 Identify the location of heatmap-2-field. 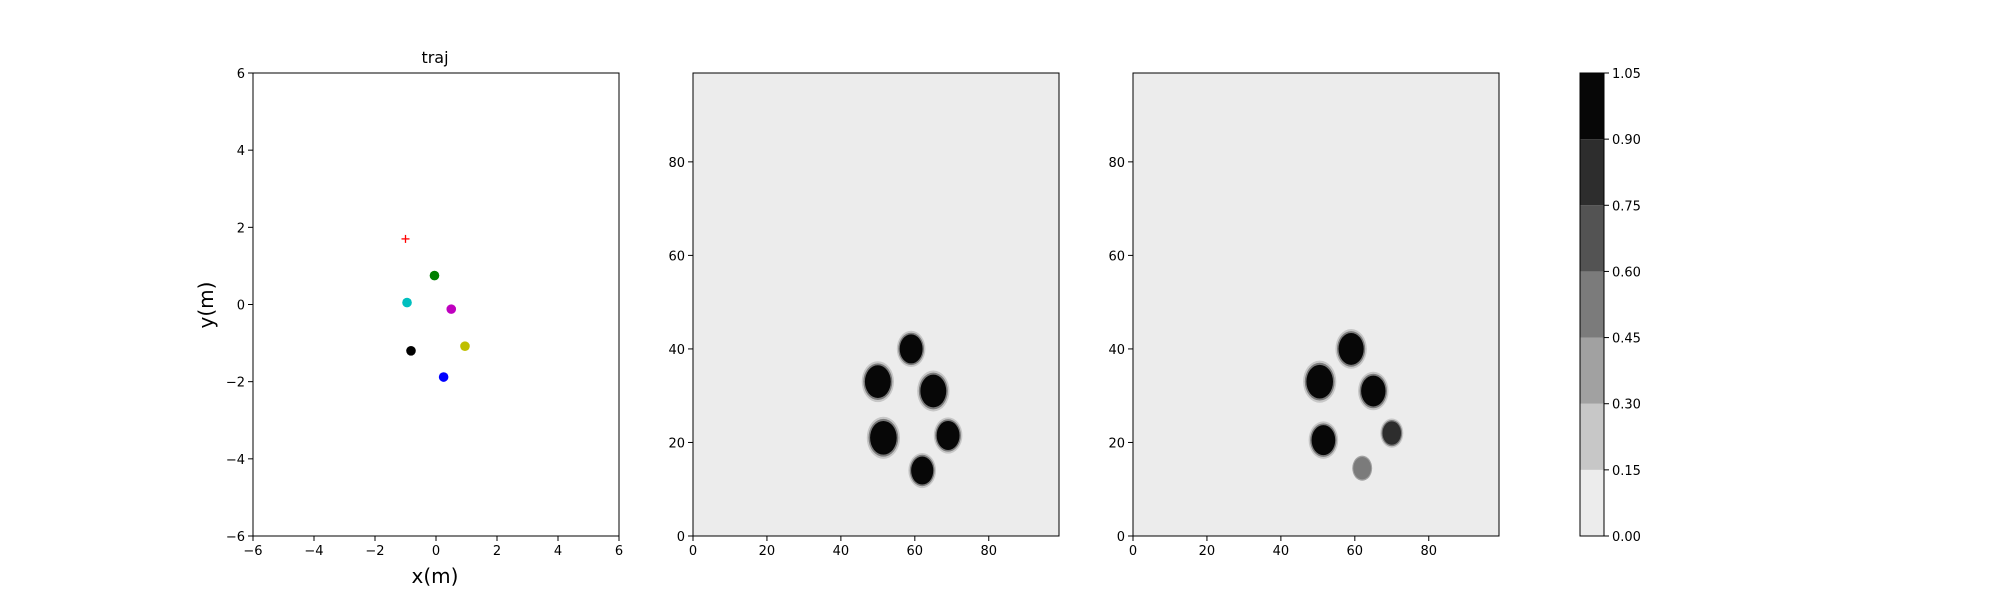
(1316, 304).